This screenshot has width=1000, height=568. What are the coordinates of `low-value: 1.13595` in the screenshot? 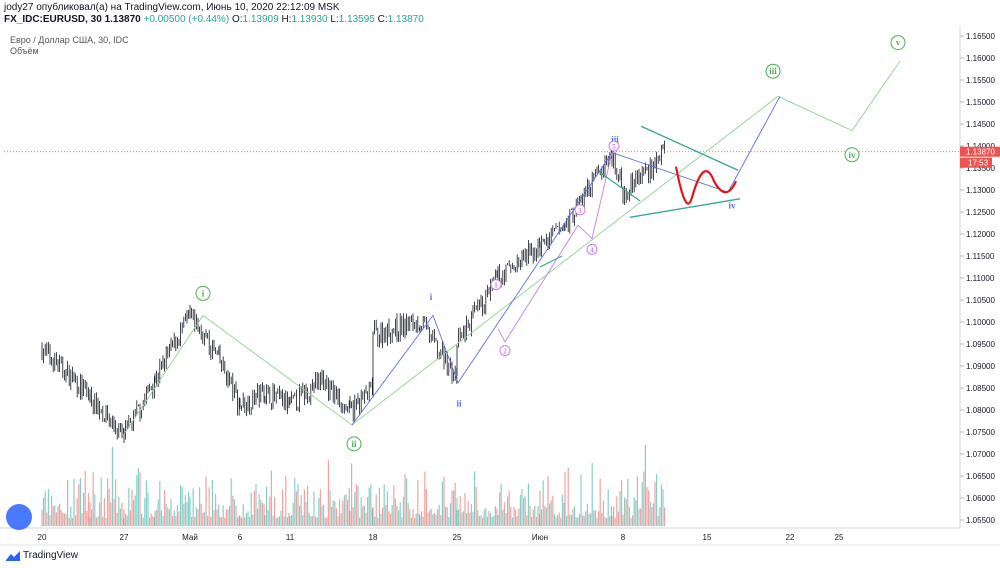 It's located at (356, 19).